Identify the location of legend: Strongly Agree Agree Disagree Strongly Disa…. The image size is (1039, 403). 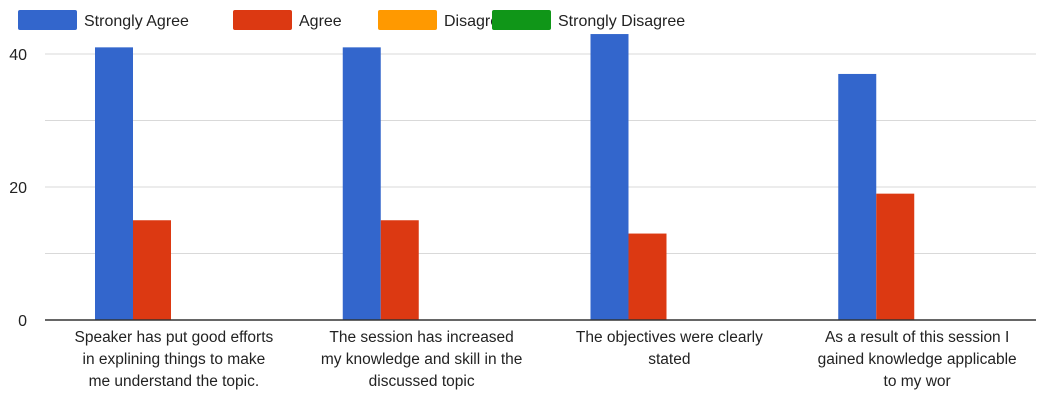
(351, 20).